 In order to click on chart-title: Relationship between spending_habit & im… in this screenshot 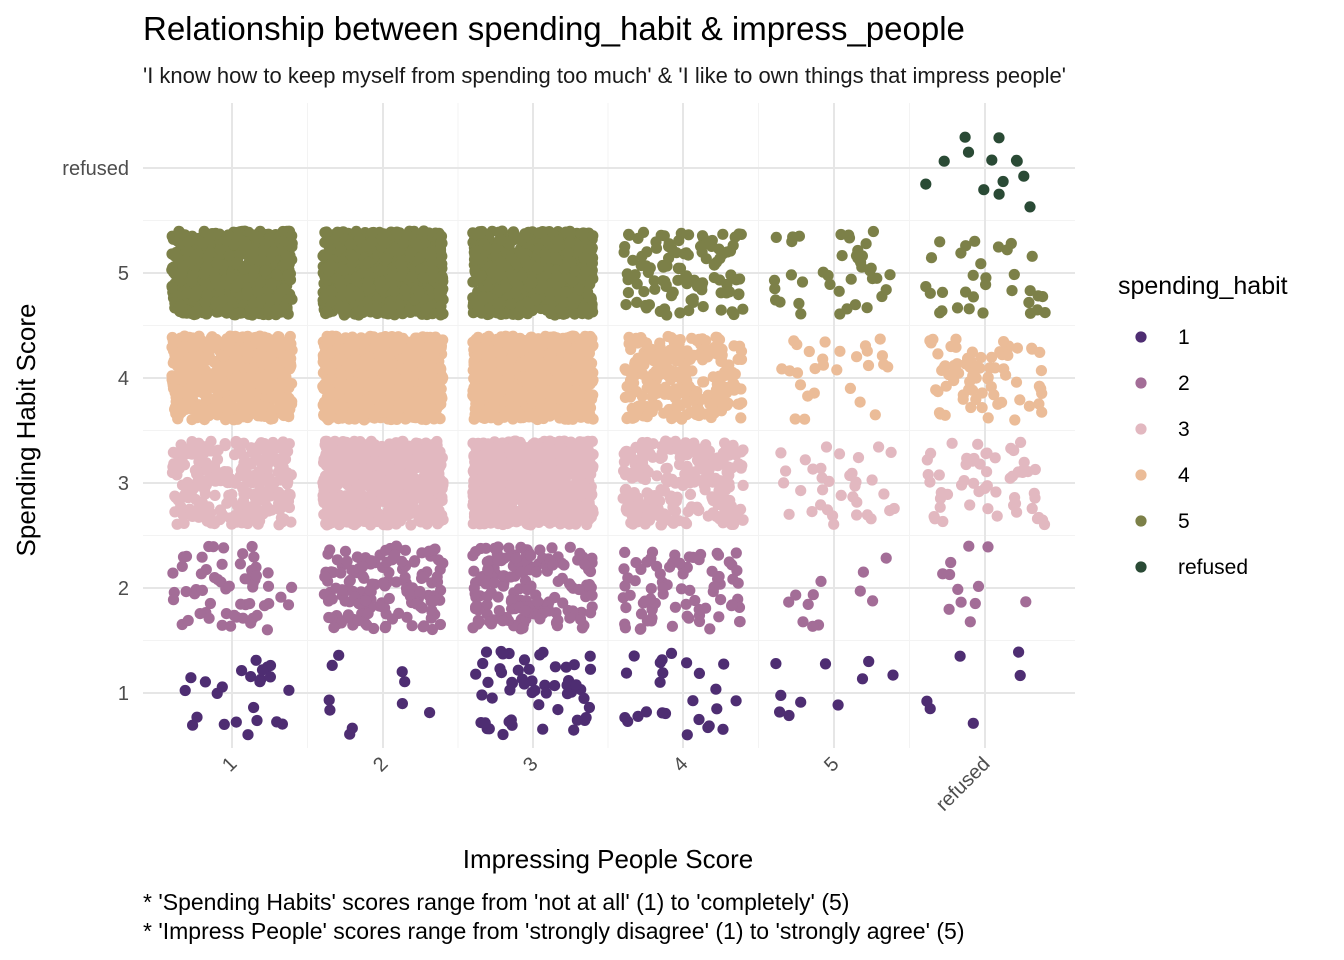, I will do `click(554, 28)`.